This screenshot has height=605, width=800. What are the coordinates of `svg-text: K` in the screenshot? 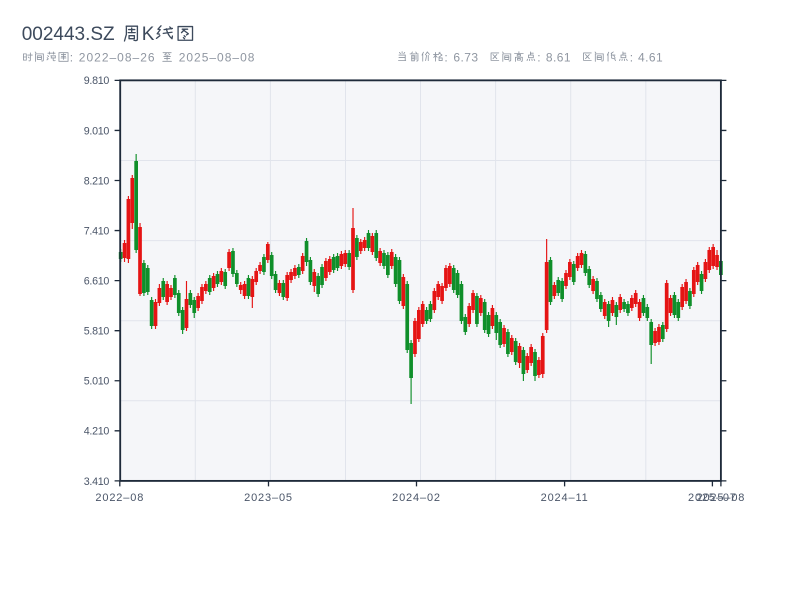 It's located at (148, 34).